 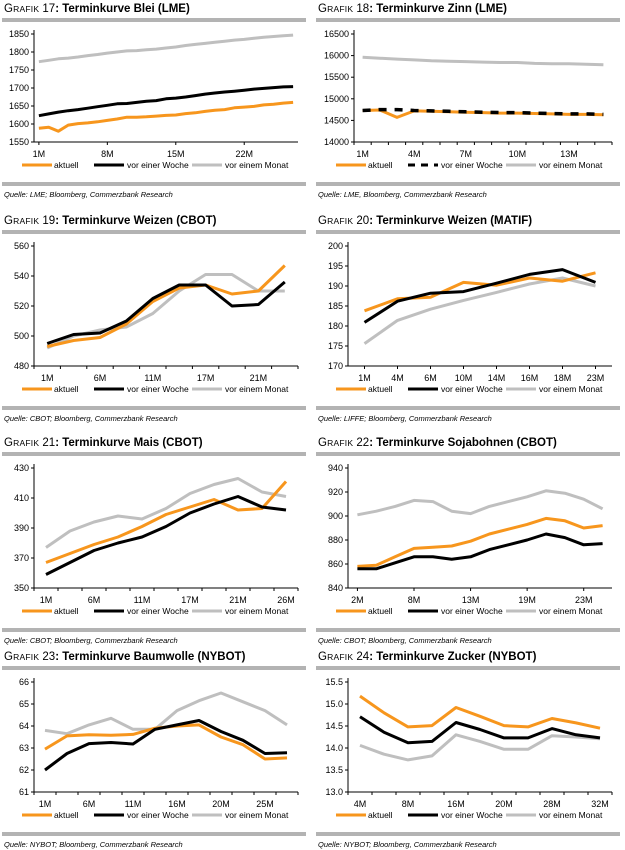 I want to click on chart-number: 21, so click(x=48, y=443).